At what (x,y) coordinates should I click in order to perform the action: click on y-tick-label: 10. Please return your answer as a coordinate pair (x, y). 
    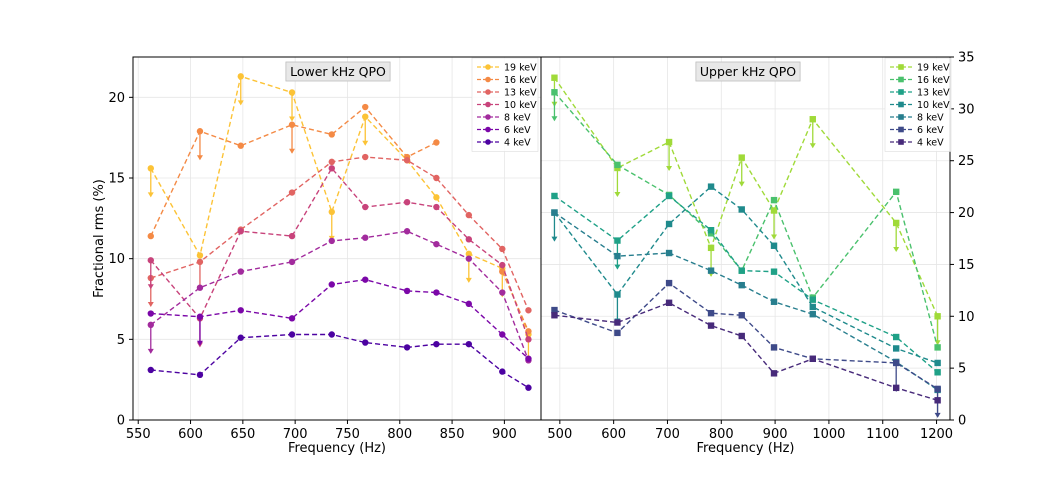
    Looking at the image, I should click on (966, 317).